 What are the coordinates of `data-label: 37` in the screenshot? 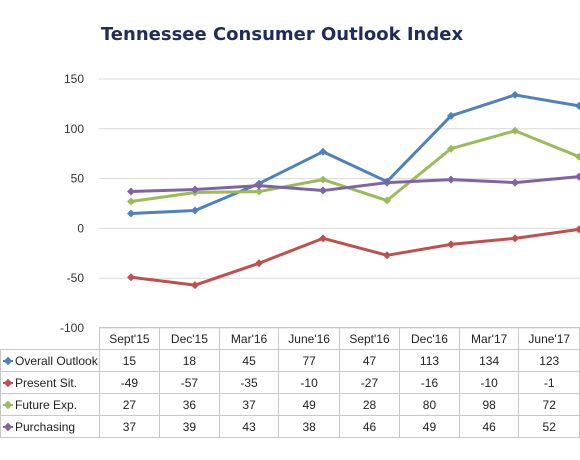 It's located at (249, 404).